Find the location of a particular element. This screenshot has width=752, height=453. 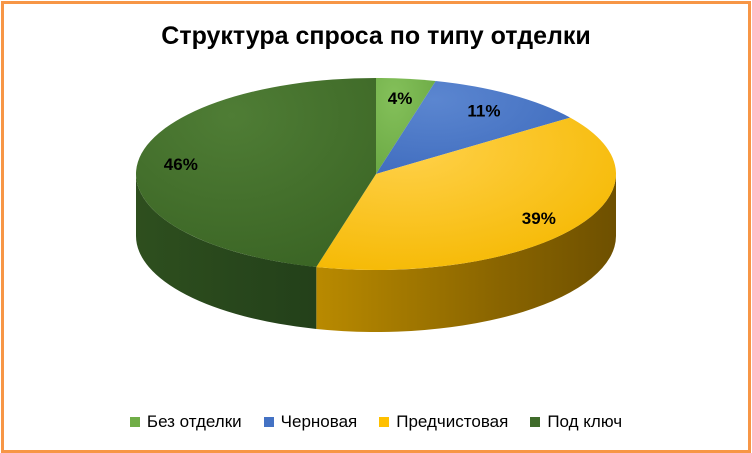

legend-label: Предчистовая is located at coordinates (452, 421).